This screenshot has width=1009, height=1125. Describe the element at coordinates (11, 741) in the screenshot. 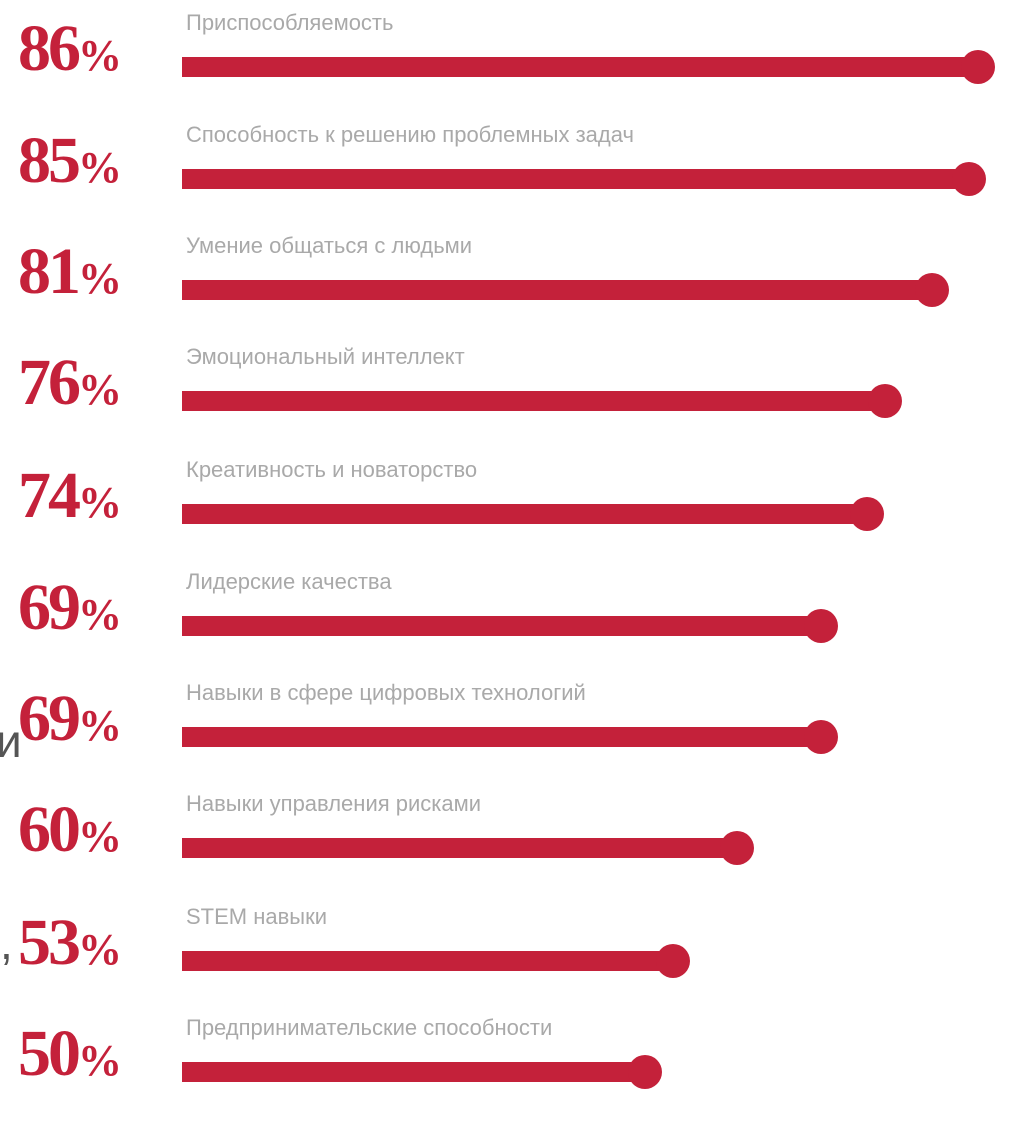

I see `cropped-edge-text: и` at that location.